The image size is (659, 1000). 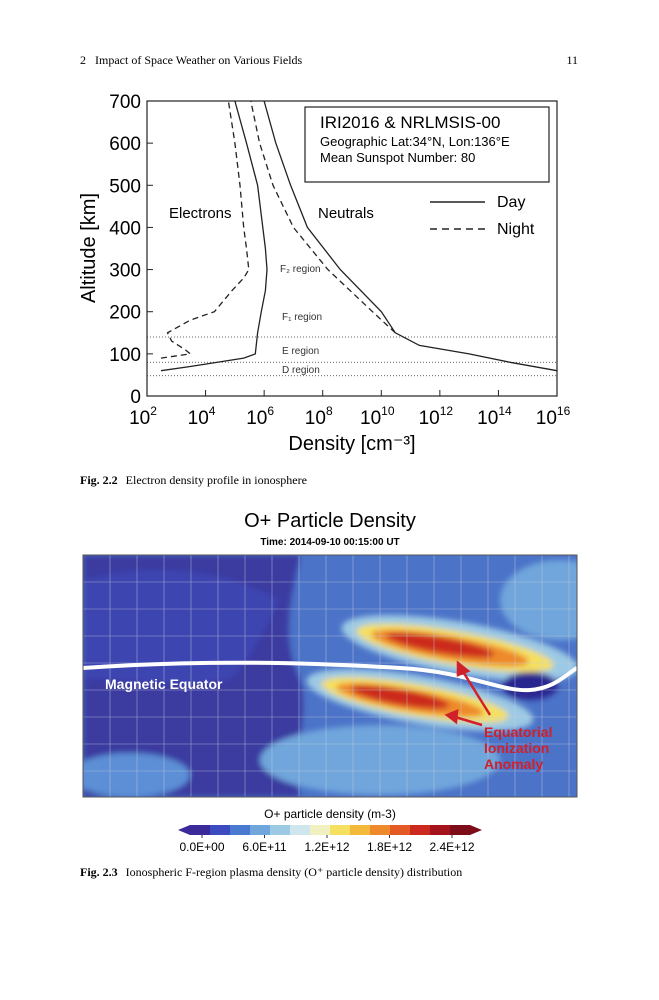 I want to click on magnetic-equator, so click(x=330, y=676).